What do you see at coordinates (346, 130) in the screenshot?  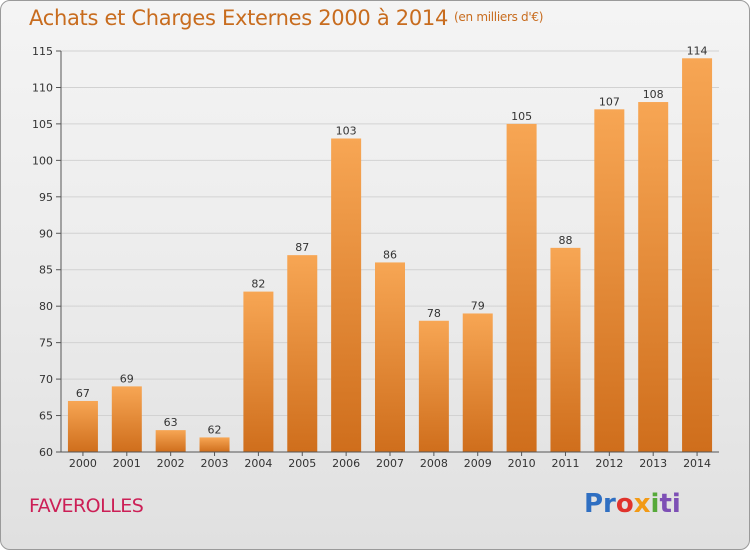 I see `bar-value-label: 103` at bounding box center [346, 130].